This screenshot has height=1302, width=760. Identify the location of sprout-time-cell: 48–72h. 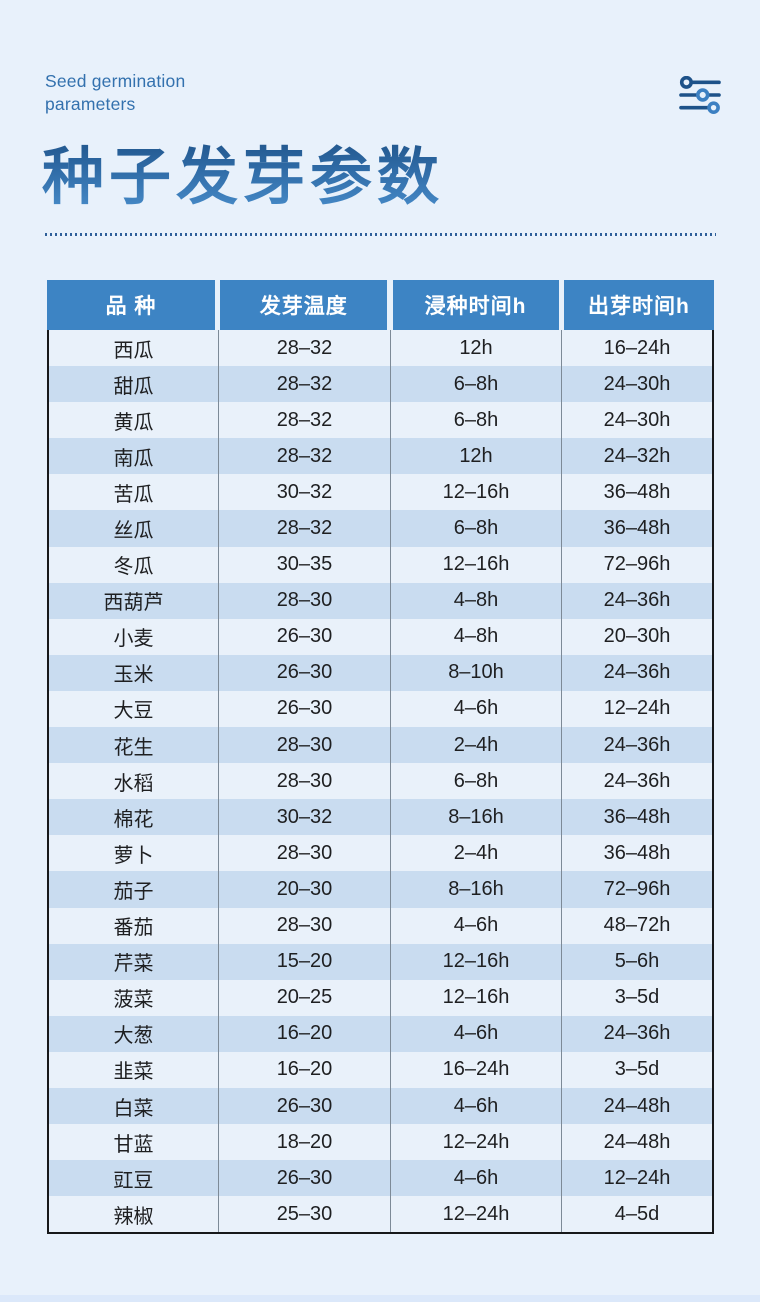
(637, 925).